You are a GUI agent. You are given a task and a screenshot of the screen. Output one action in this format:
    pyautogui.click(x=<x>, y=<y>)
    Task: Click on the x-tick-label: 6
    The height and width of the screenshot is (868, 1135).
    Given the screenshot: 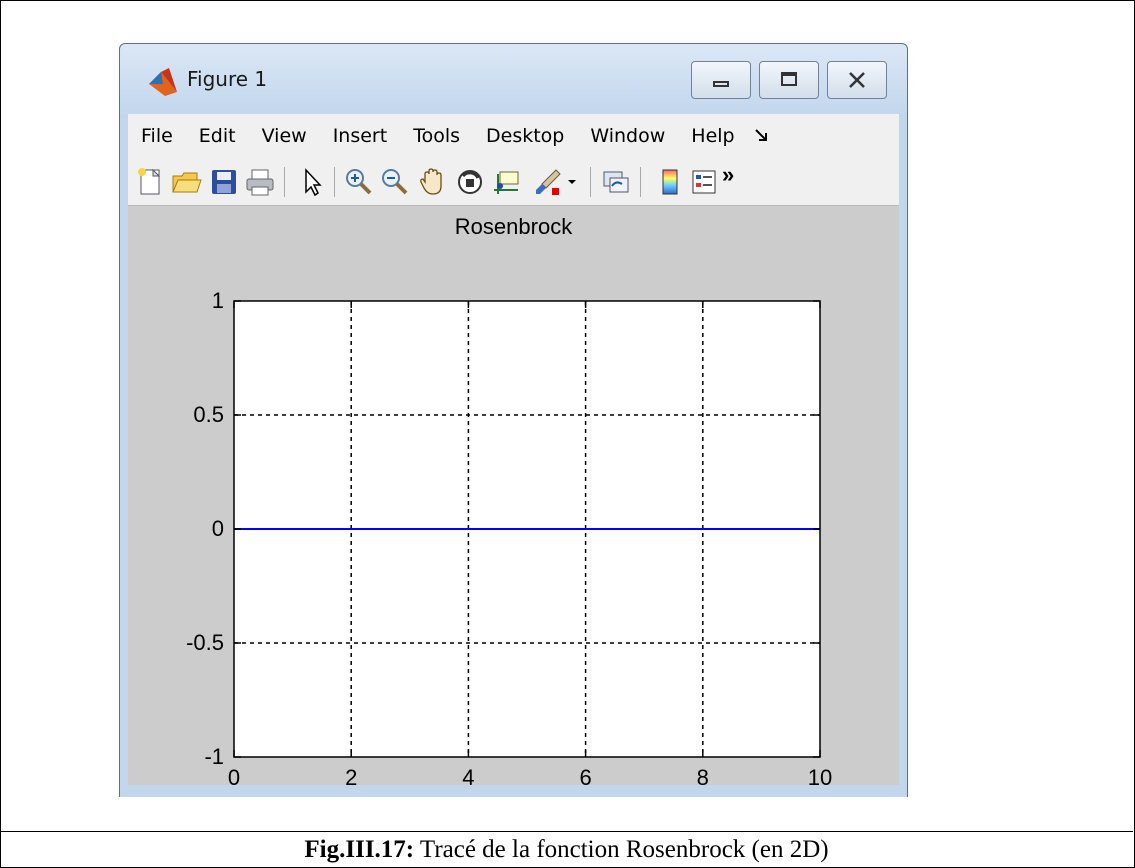 What is the action you would take?
    pyautogui.click(x=585, y=775)
    